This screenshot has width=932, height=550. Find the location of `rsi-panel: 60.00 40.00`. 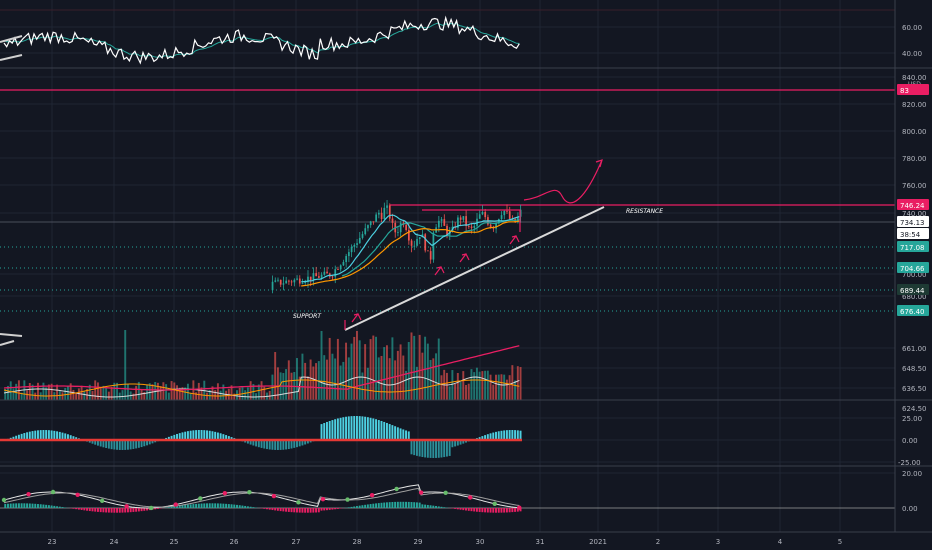

rsi-panel: 60.00 40.00 is located at coordinates (461, 37).